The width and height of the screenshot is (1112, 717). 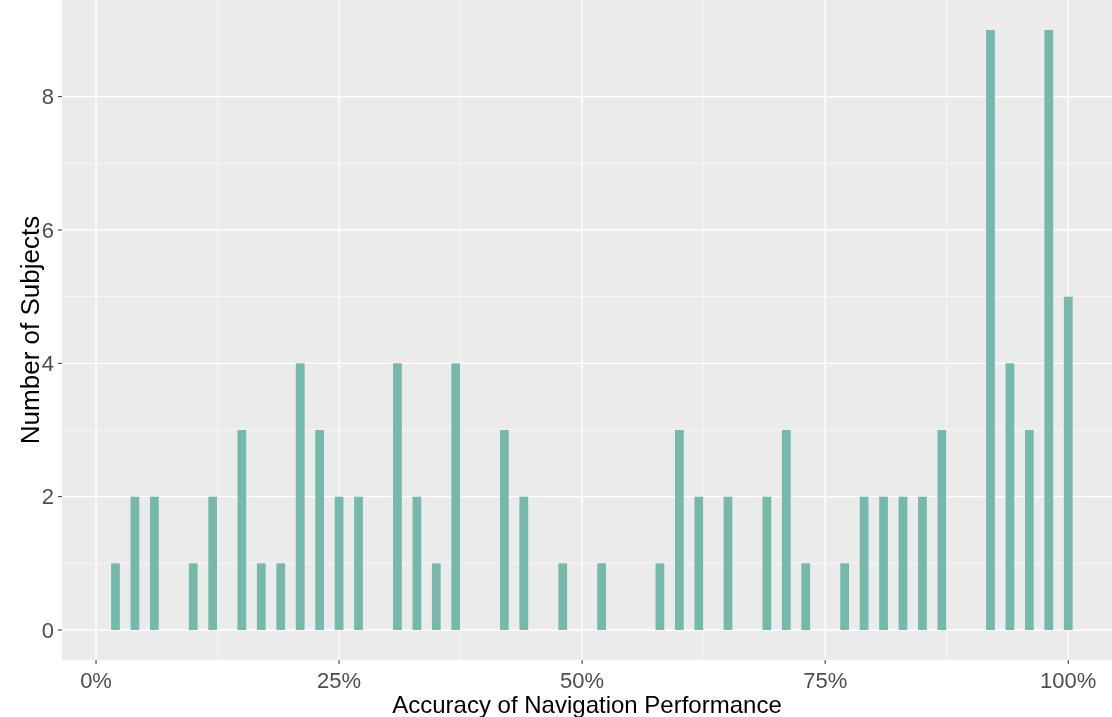 I want to click on x-tick-label: 100%, so click(x=1068, y=680).